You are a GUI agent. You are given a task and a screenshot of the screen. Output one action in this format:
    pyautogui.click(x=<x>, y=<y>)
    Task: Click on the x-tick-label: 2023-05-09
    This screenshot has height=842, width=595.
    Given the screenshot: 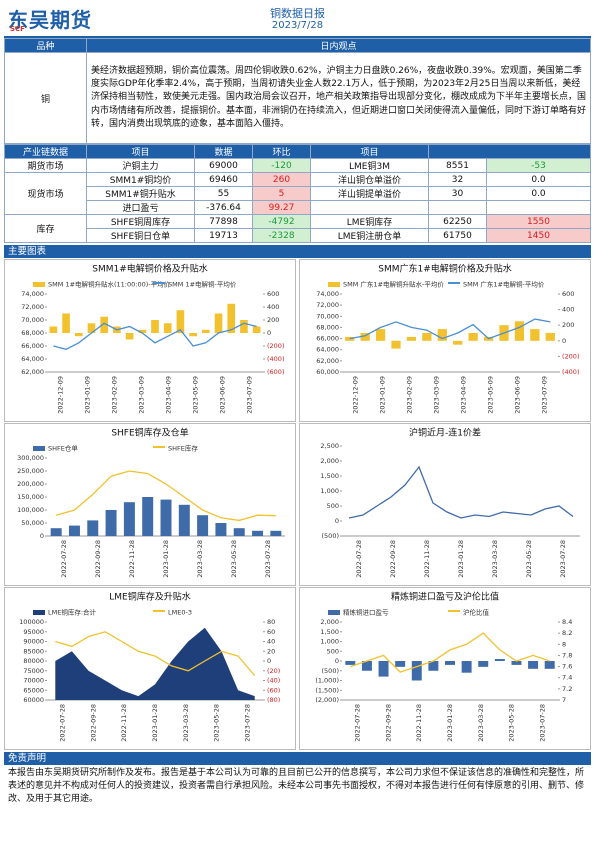 What is the action you would take?
    pyautogui.click(x=491, y=395)
    